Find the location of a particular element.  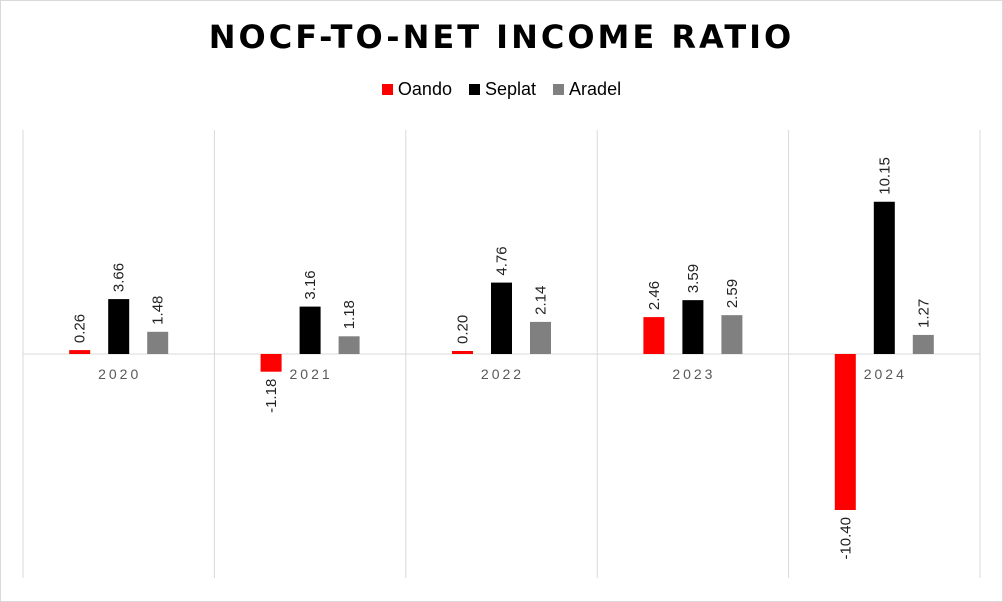

data-label: 3.16 is located at coordinates (310, 284).